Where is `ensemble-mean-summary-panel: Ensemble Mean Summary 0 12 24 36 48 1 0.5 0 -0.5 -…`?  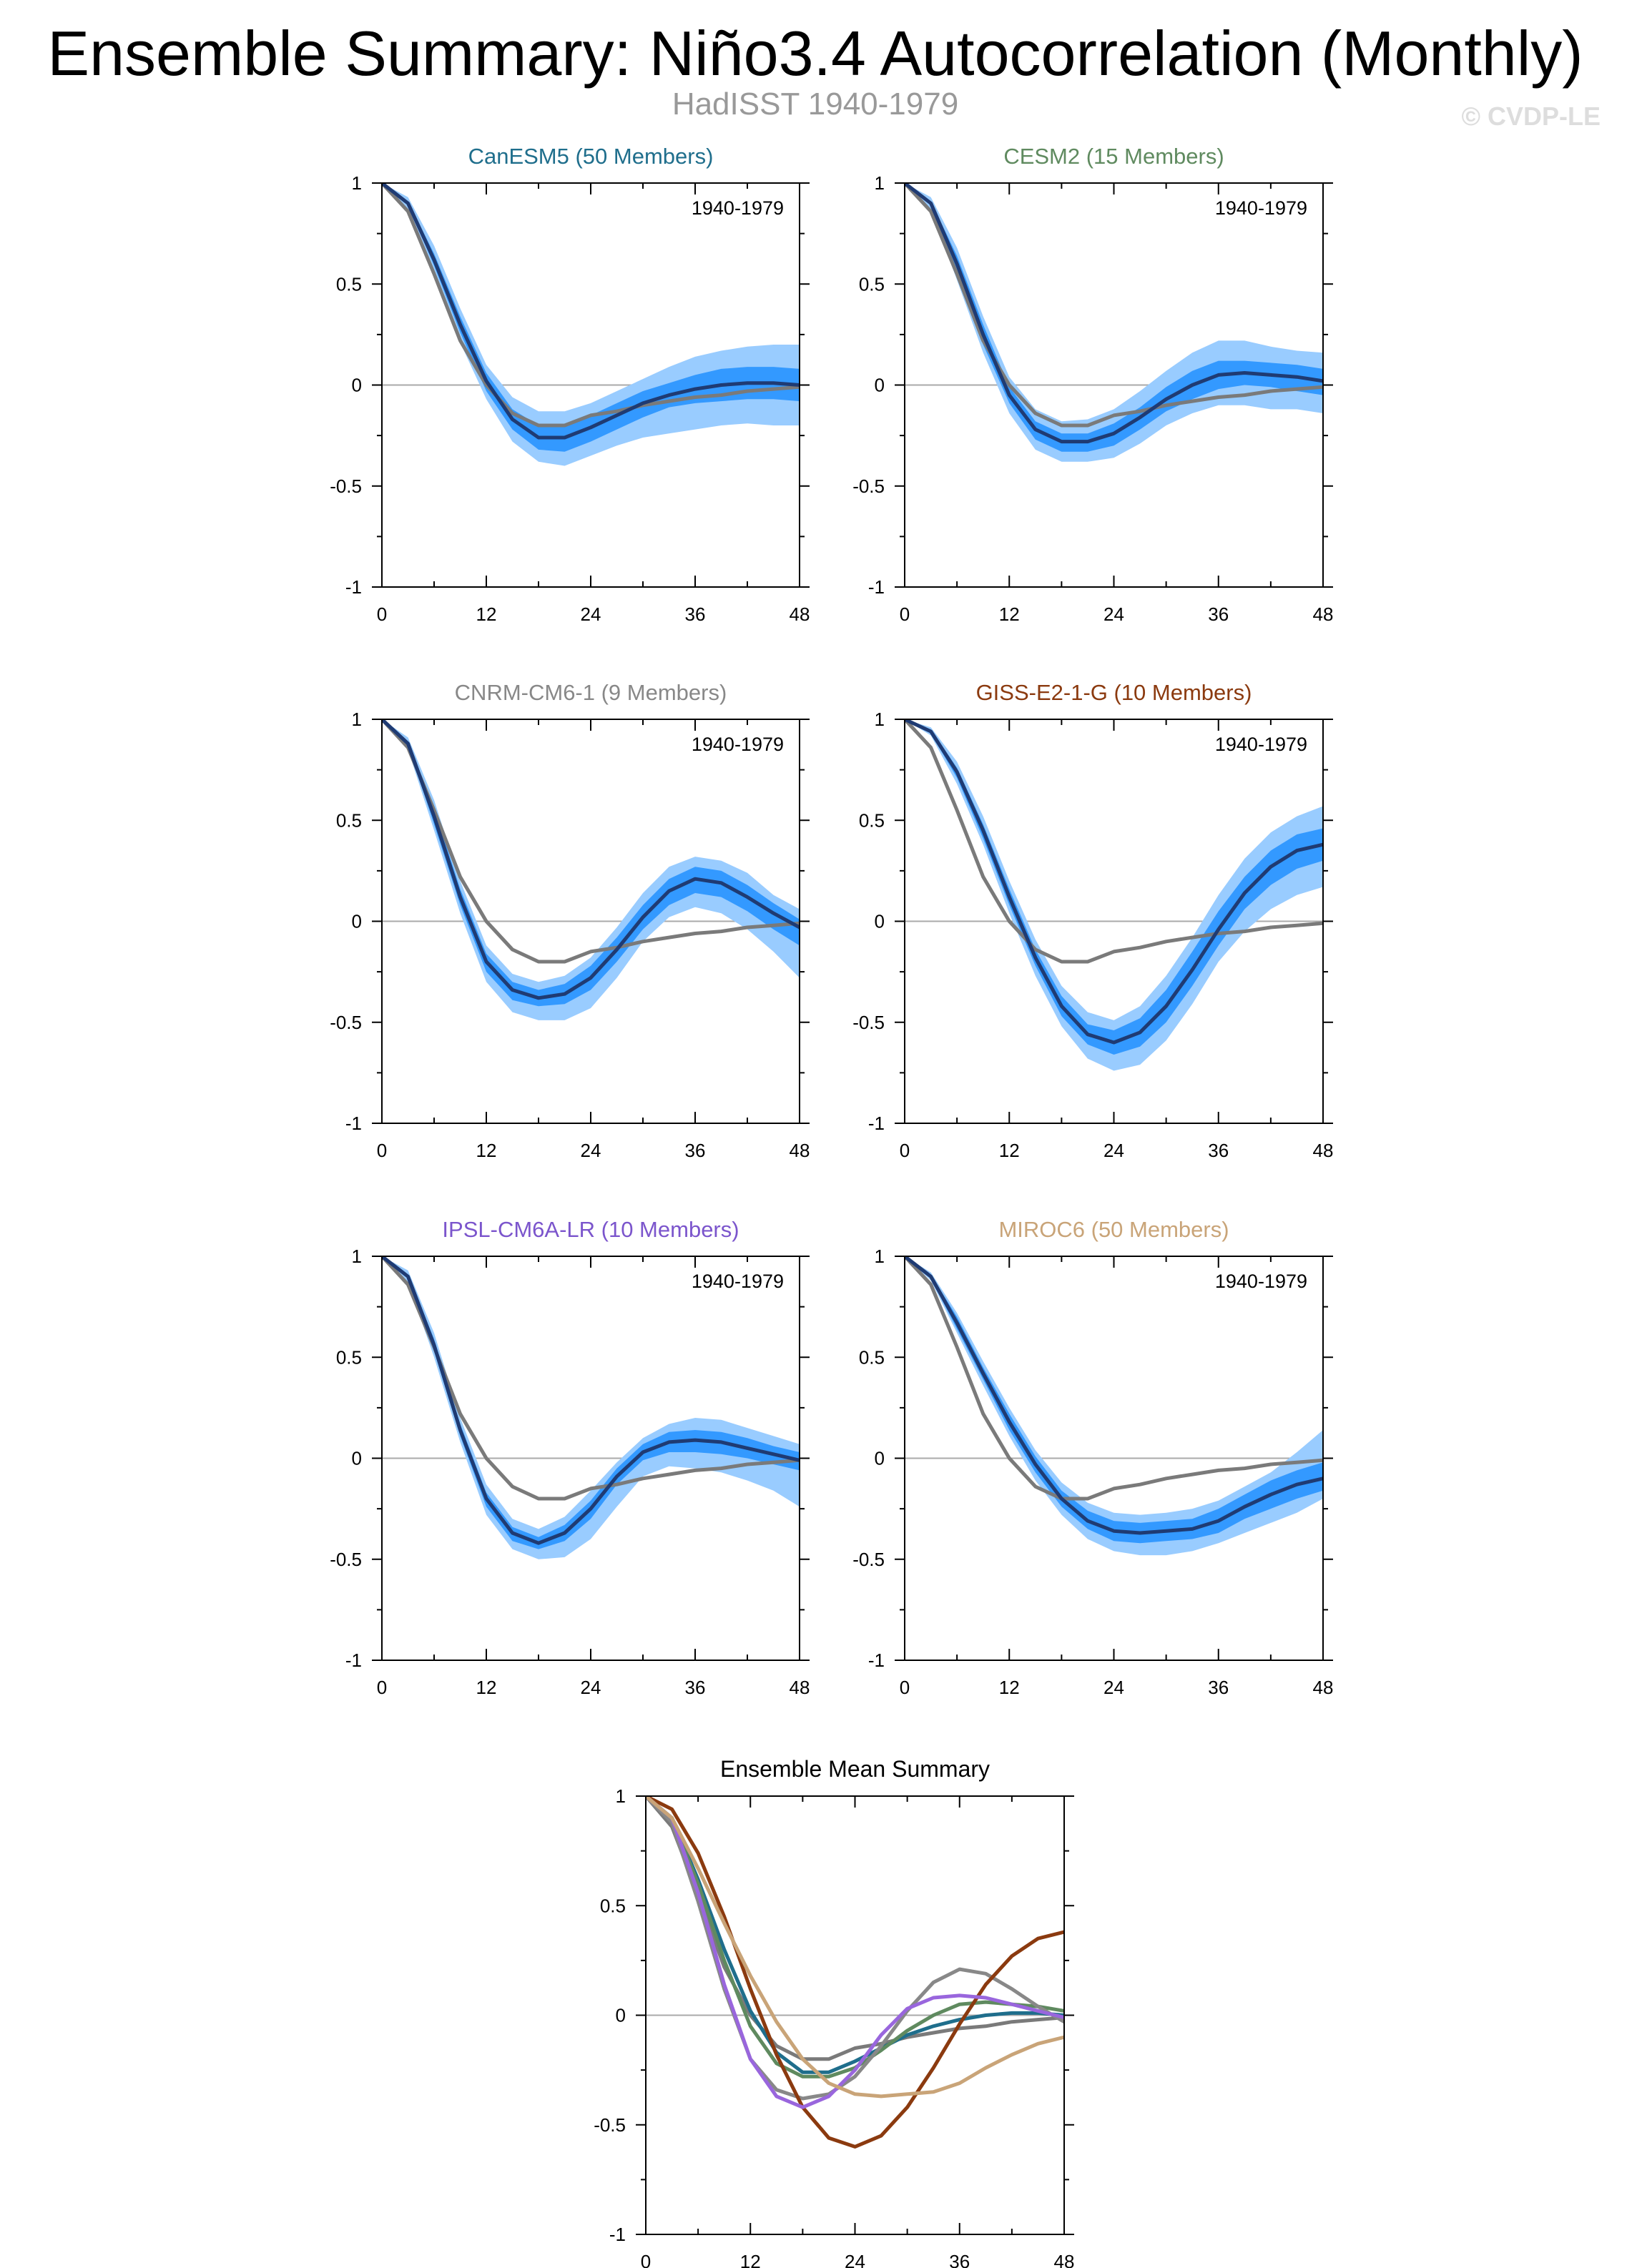
ensemble-mean-summary-panel: Ensemble Mean Summary 0 12 24 36 48 1 0.5 0 -0.5 -… is located at coordinates (834, 2012).